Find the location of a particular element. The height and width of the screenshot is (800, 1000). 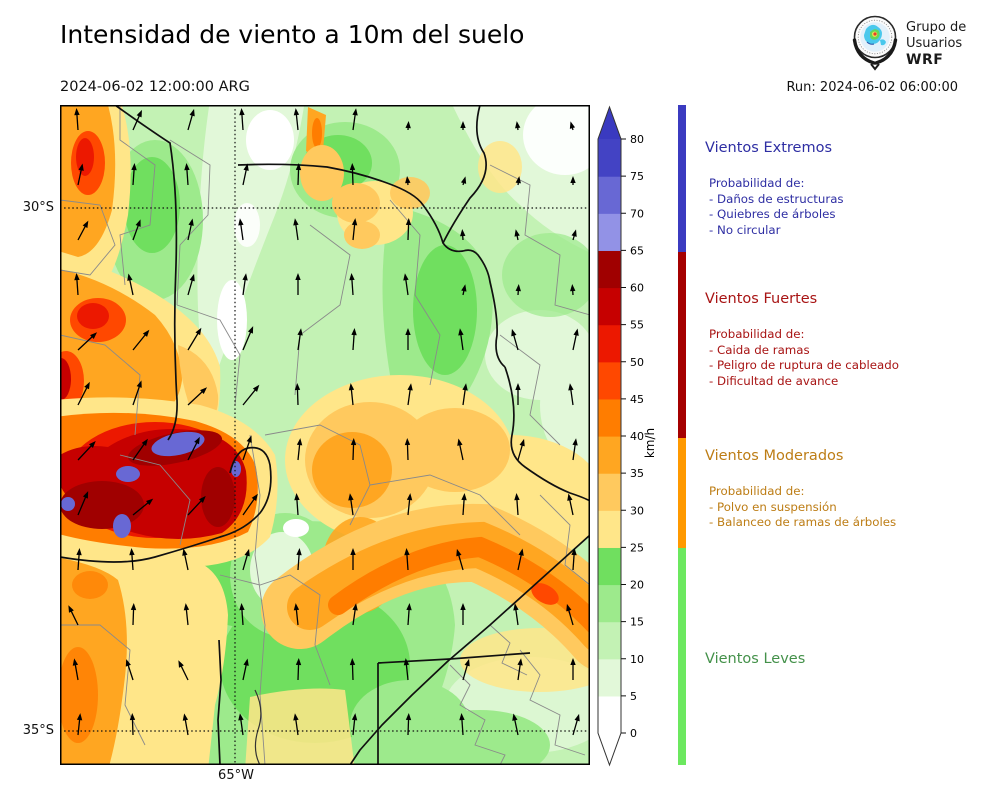

colorbar-tick-5: 5 is located at coordinates (633, 696).